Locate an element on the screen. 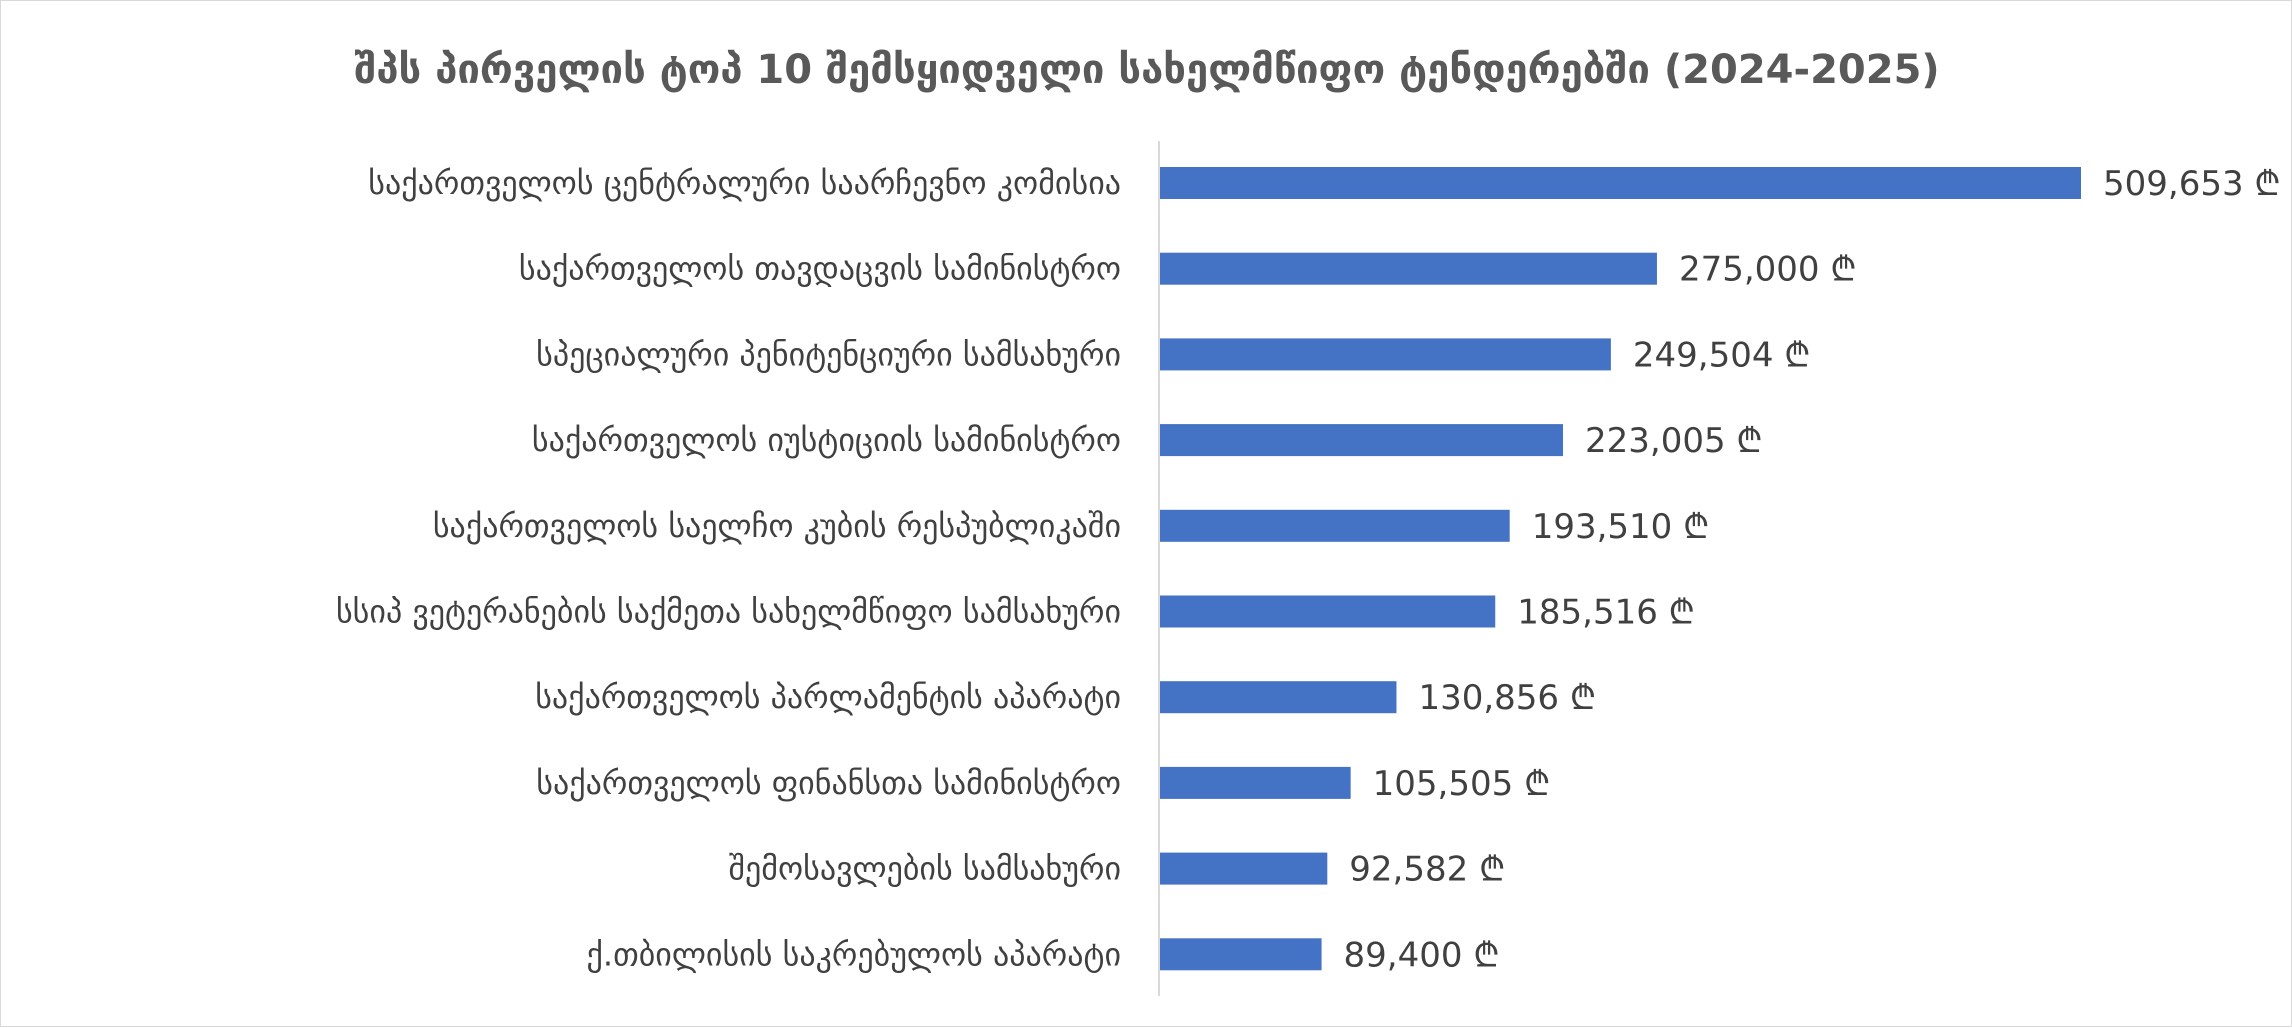  category-label-8: საქართველოს ფინანსთა სამინისტრო is located at coordinates (828, 783).